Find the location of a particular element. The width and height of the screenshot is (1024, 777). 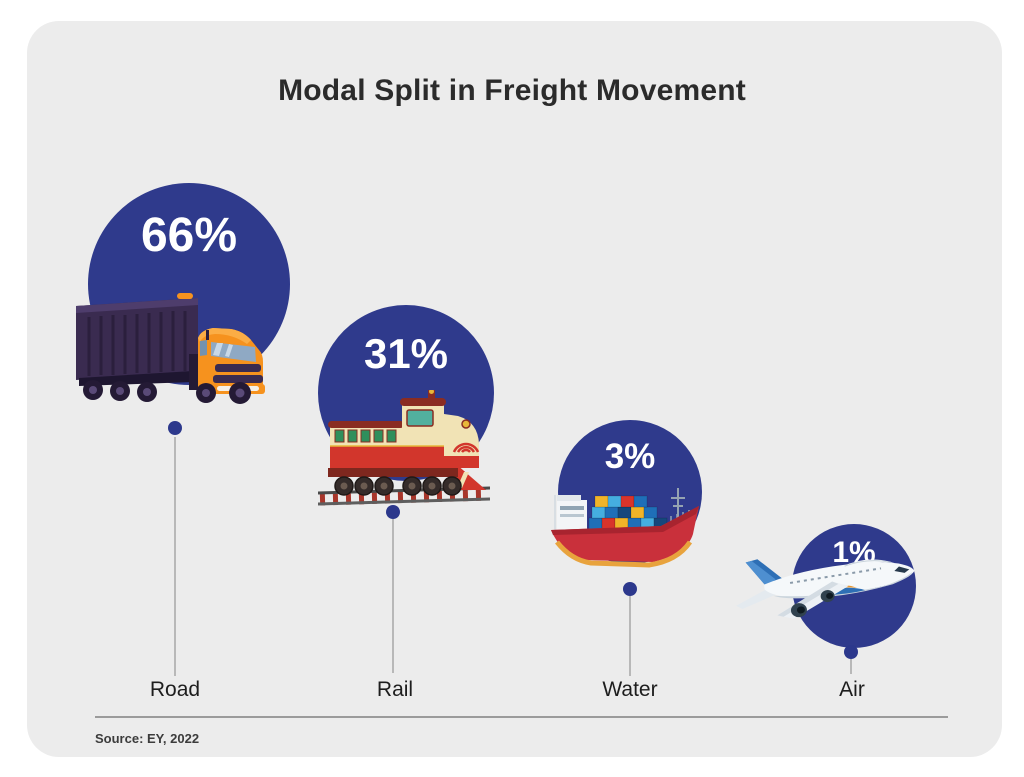

air-connector-line is located at coordinates (851, 666).